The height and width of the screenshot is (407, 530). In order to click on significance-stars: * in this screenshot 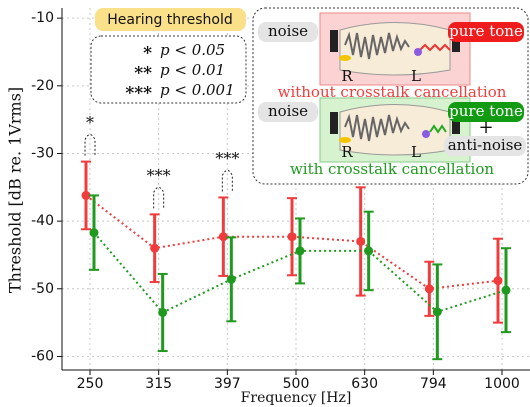, I will do `click(147, 54)`.